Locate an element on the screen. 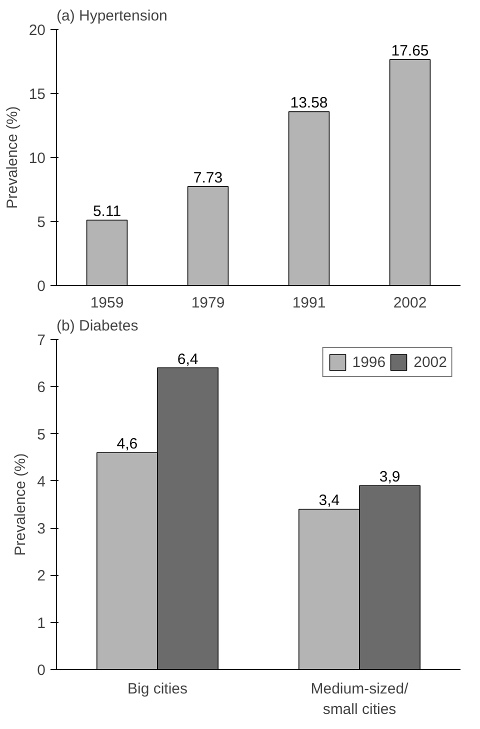  y-tick-label: 1 is located at coordinates (41, 623).